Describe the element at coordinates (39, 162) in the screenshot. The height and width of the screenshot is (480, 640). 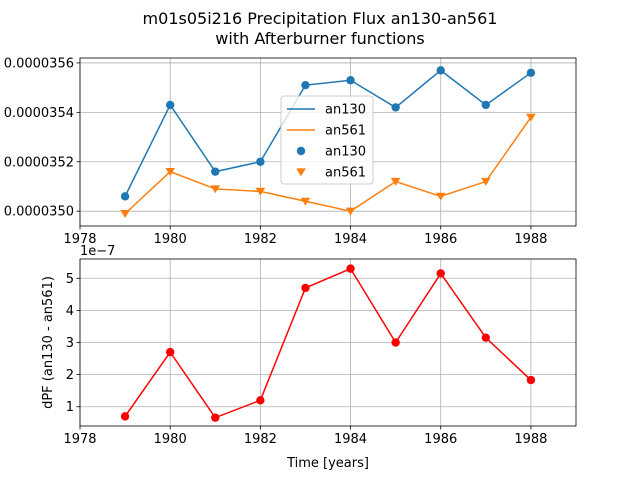
I see `y-tick-label: 0.0000352` at that location.